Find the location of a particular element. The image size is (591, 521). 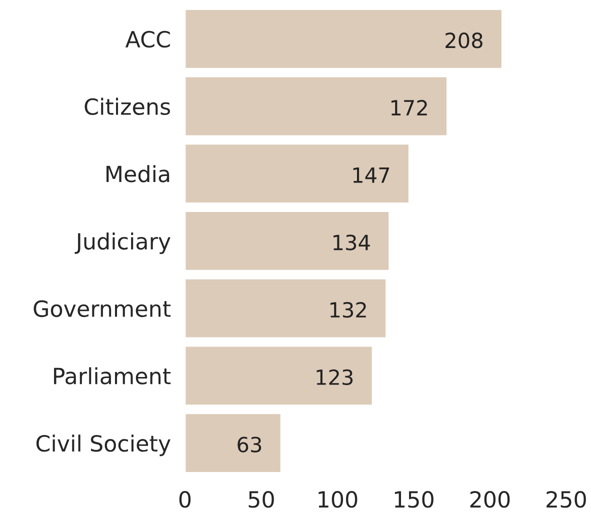

data-label: 208 is located at coordinates (464, 40).